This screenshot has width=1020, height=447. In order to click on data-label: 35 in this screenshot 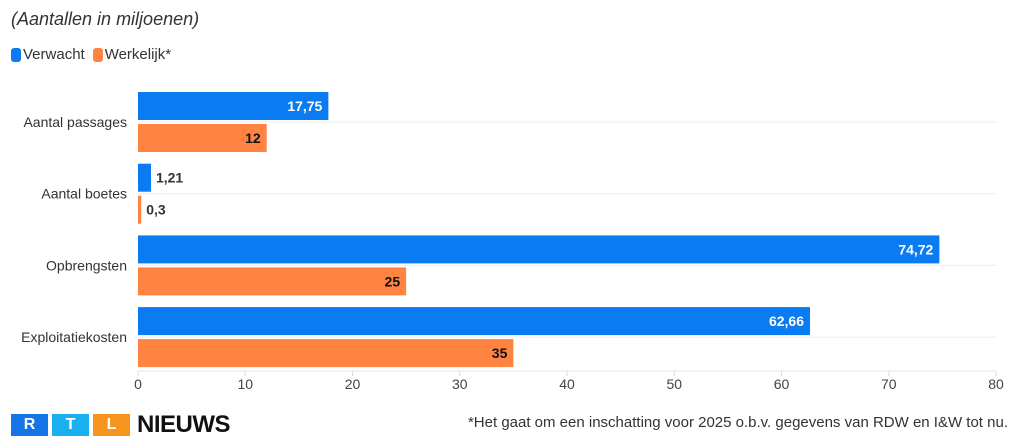, I will do `click(500, 353)`.